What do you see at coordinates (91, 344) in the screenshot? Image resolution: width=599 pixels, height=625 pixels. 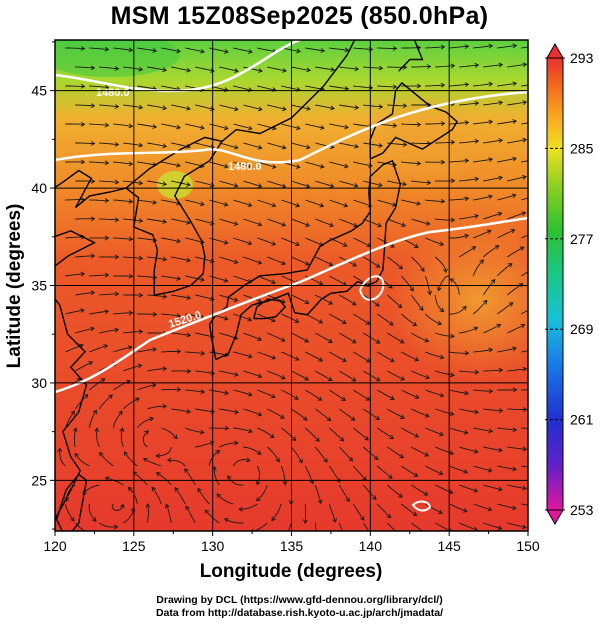 I see `coastline-segment` at bounding box center [91, 344].